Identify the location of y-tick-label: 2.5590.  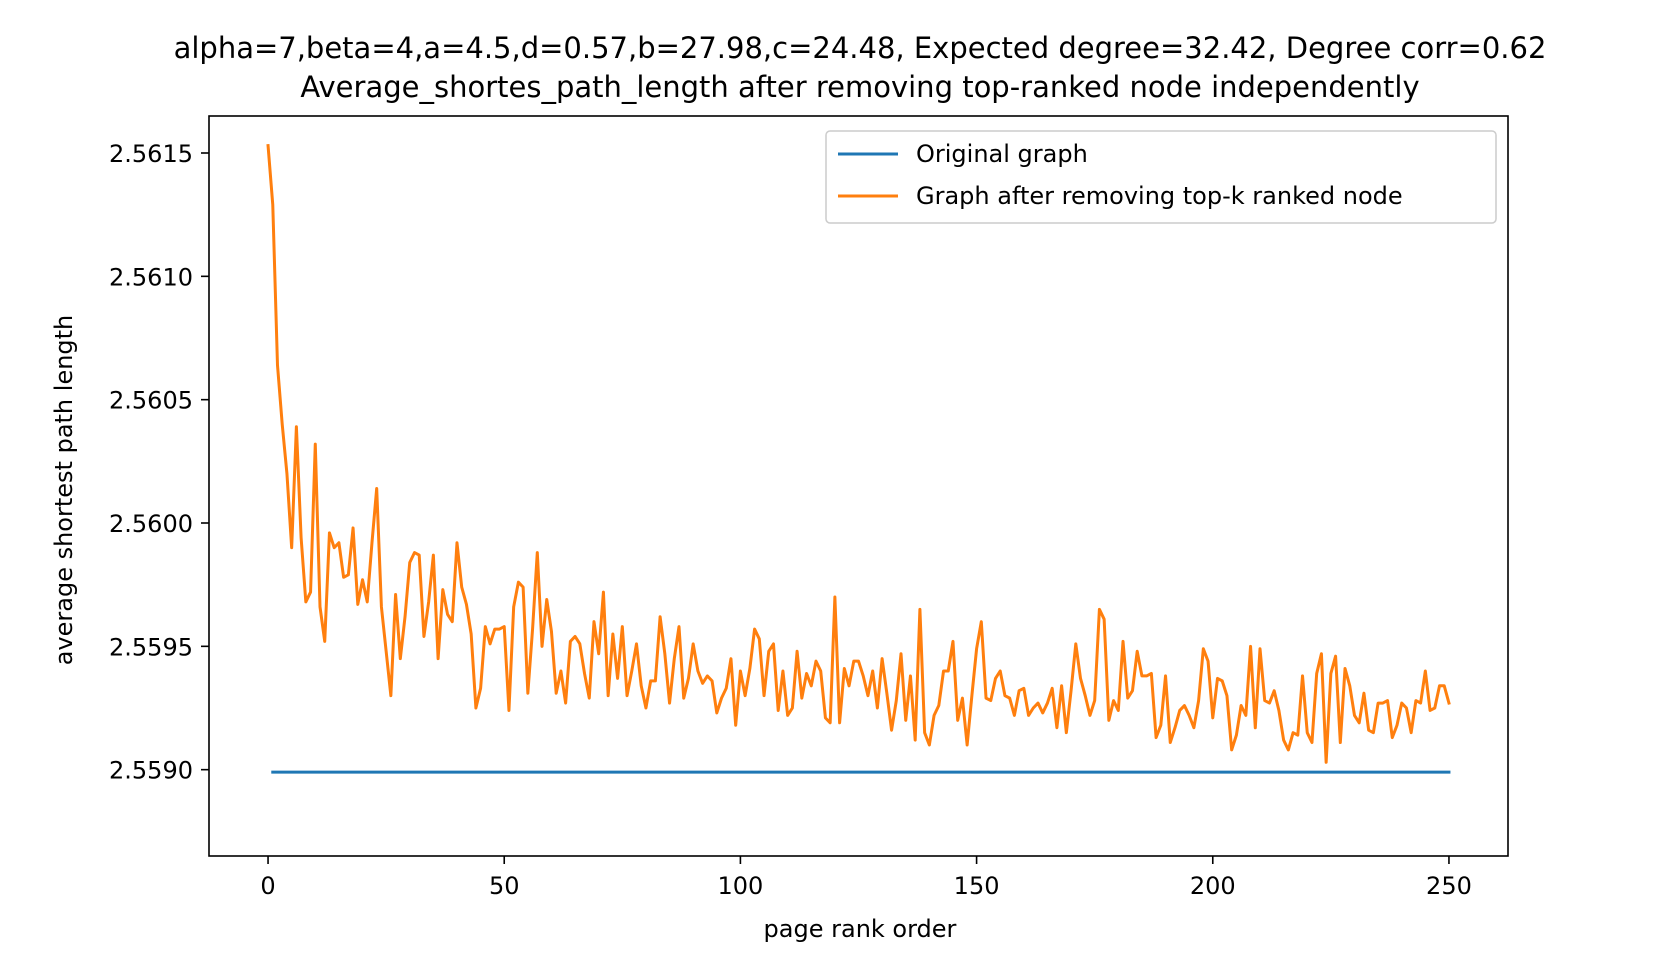
(151, 771).